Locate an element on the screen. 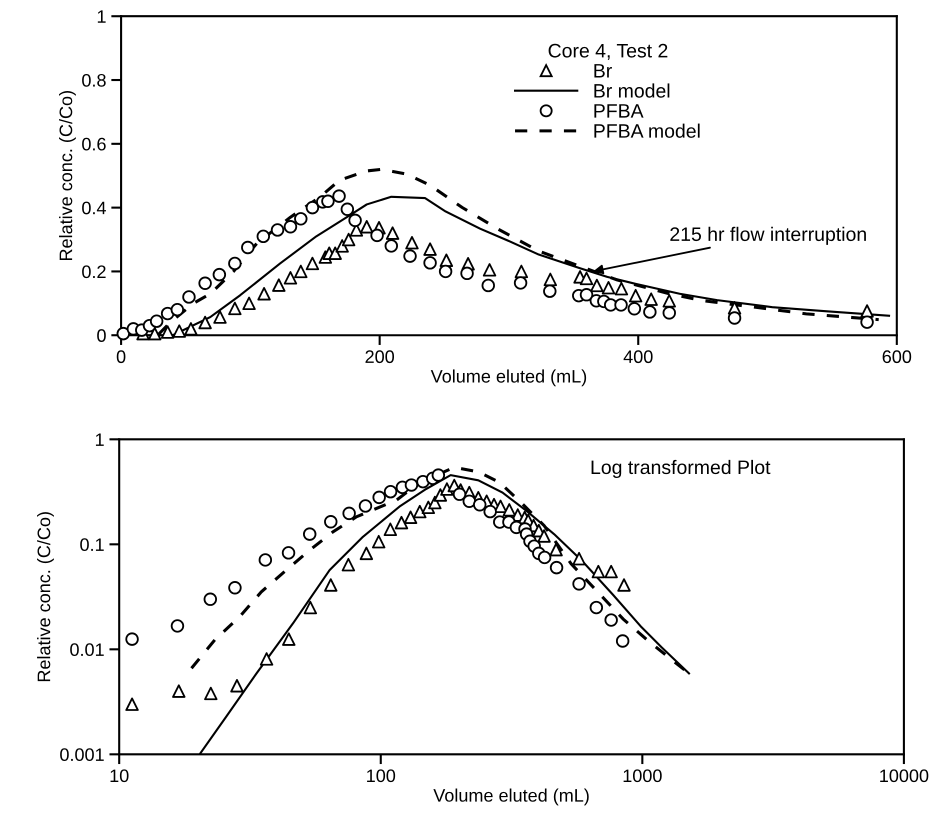 The width and height of the screenshot is (946, 836). y-tick-label: 0.1 is located at coordinates (92, 545).